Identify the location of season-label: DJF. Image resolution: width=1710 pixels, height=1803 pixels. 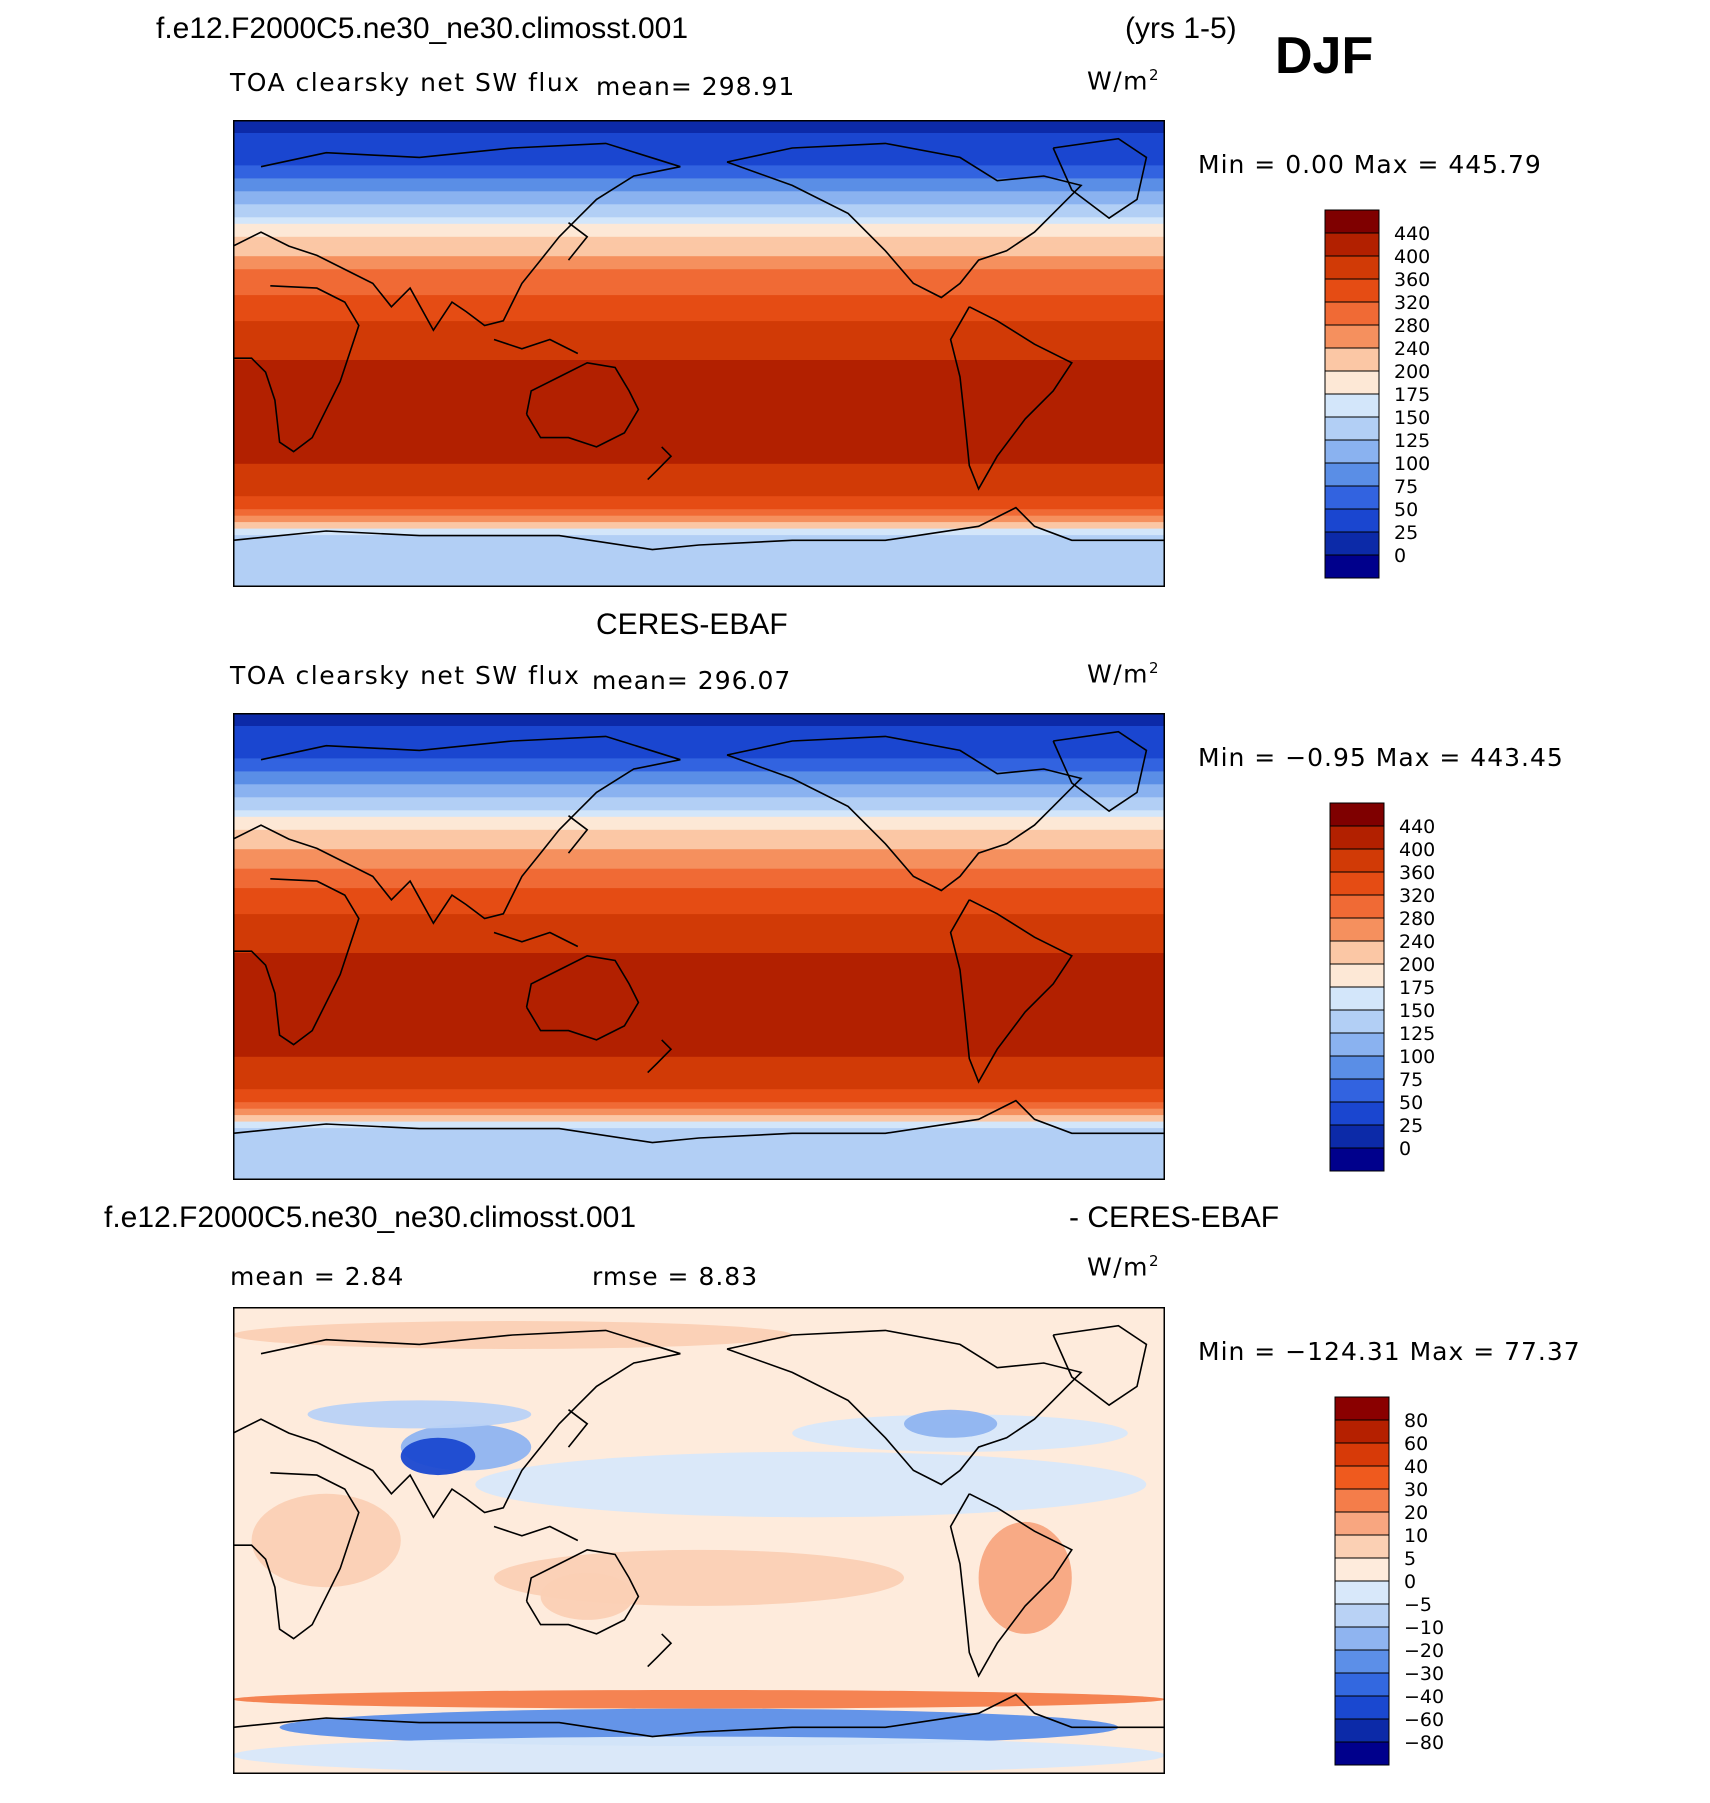
(1324, 56).